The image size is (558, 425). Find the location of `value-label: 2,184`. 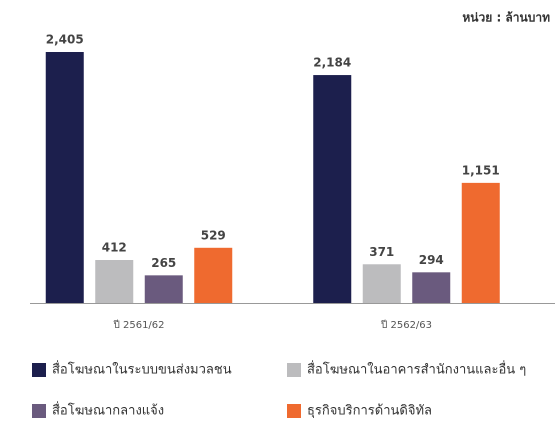

value-label: 2,184 is located at coordinates (332, 63).